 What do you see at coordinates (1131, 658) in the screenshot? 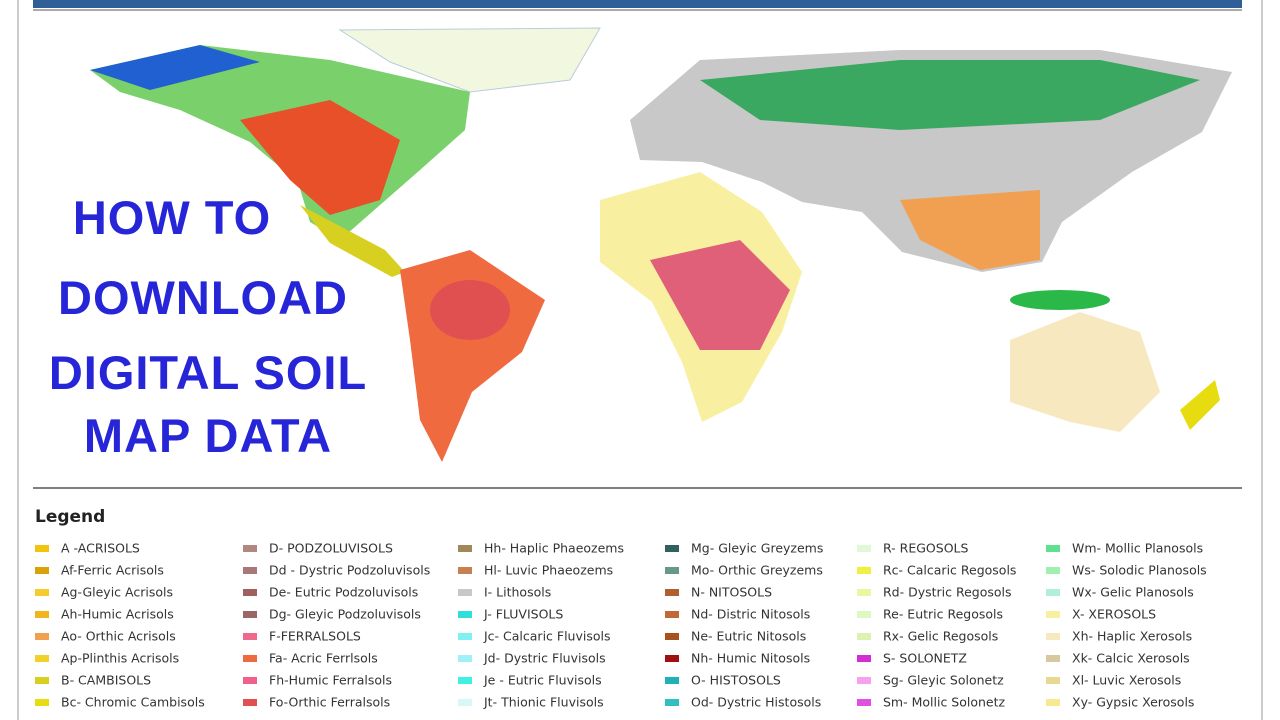
I see `legend-label: Xk- Calcic Xerosols` at bounding box center [1131, 658].